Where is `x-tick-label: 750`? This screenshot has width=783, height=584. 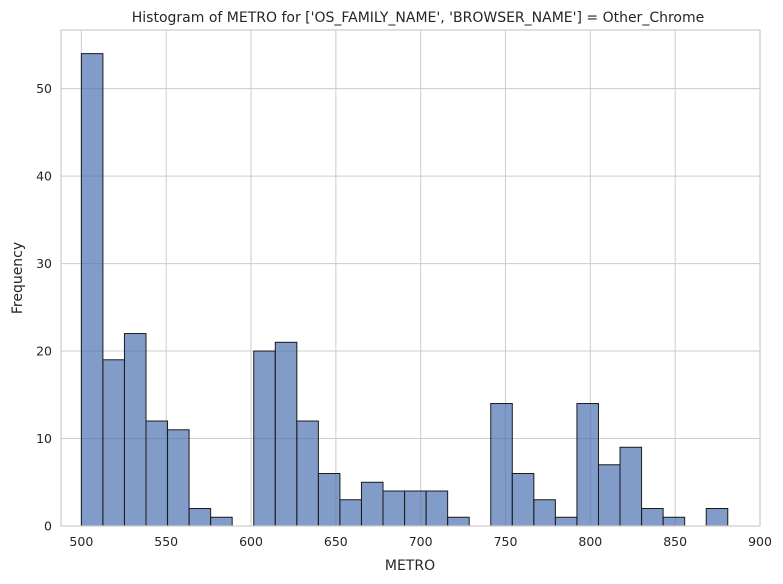 x-tick-label: 750 is located at coordinates (506, 541).